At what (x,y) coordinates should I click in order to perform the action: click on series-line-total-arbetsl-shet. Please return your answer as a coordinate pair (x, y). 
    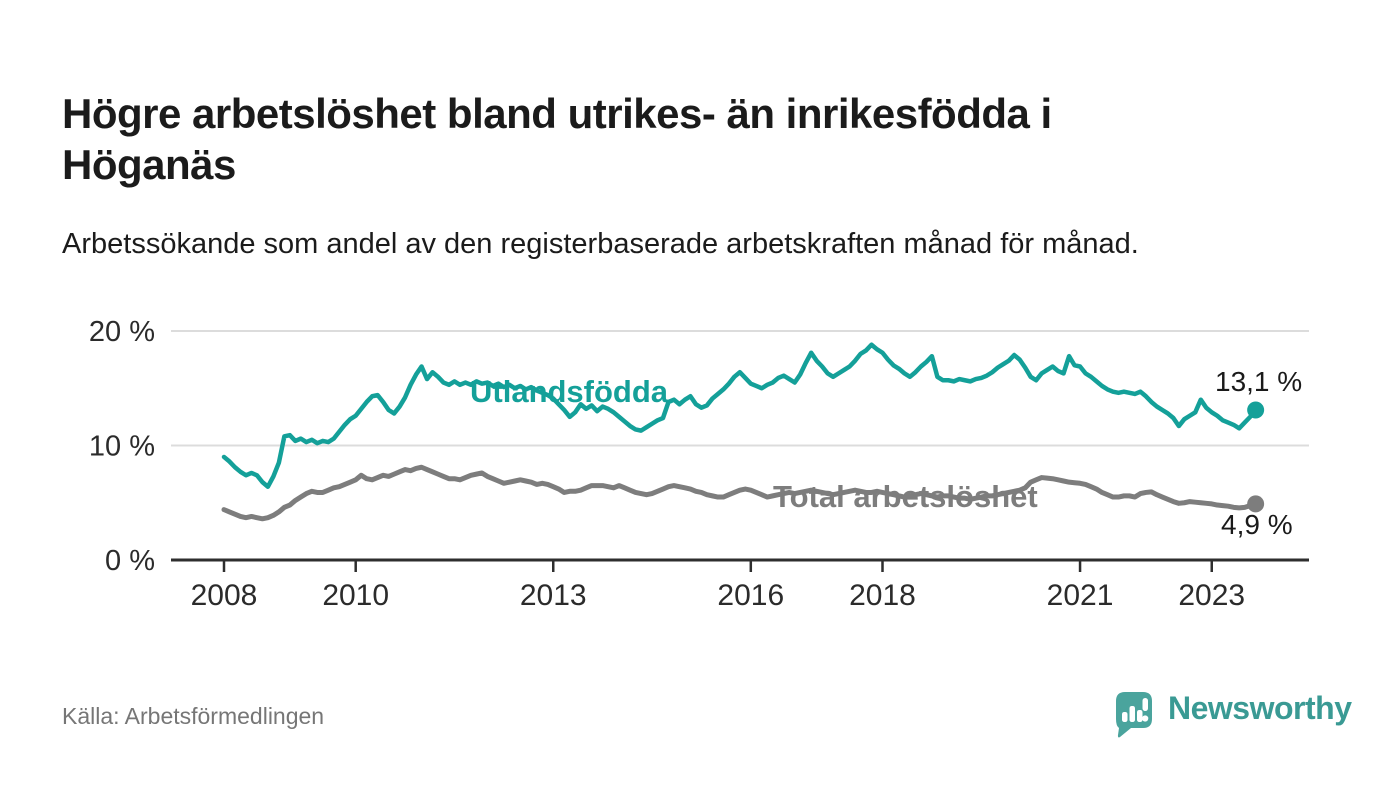
    Looking at the image, I should click on (740, 493).